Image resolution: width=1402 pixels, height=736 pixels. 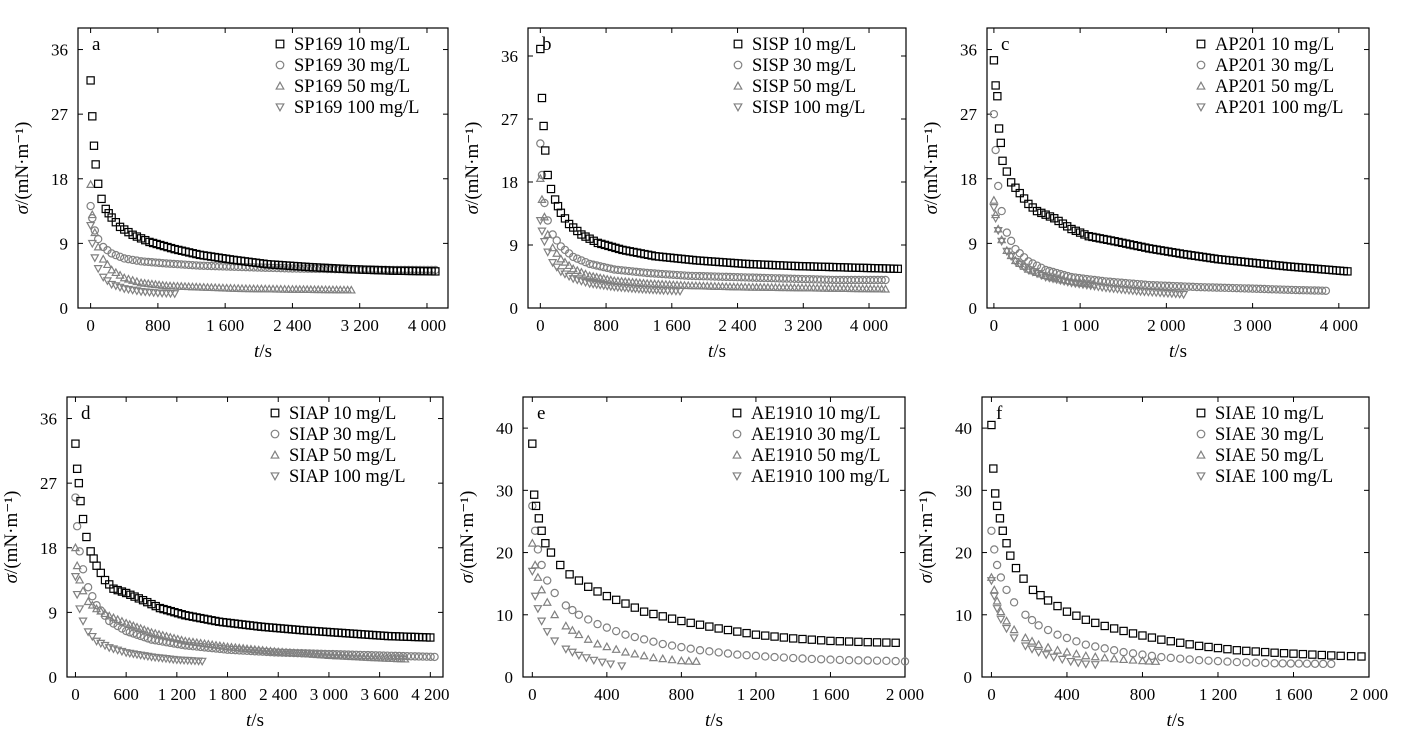 What do you see at coordinates (380, 694) in the screenshot?
I see `x-tick-label: 3 600` at bounding box center [380, 694].